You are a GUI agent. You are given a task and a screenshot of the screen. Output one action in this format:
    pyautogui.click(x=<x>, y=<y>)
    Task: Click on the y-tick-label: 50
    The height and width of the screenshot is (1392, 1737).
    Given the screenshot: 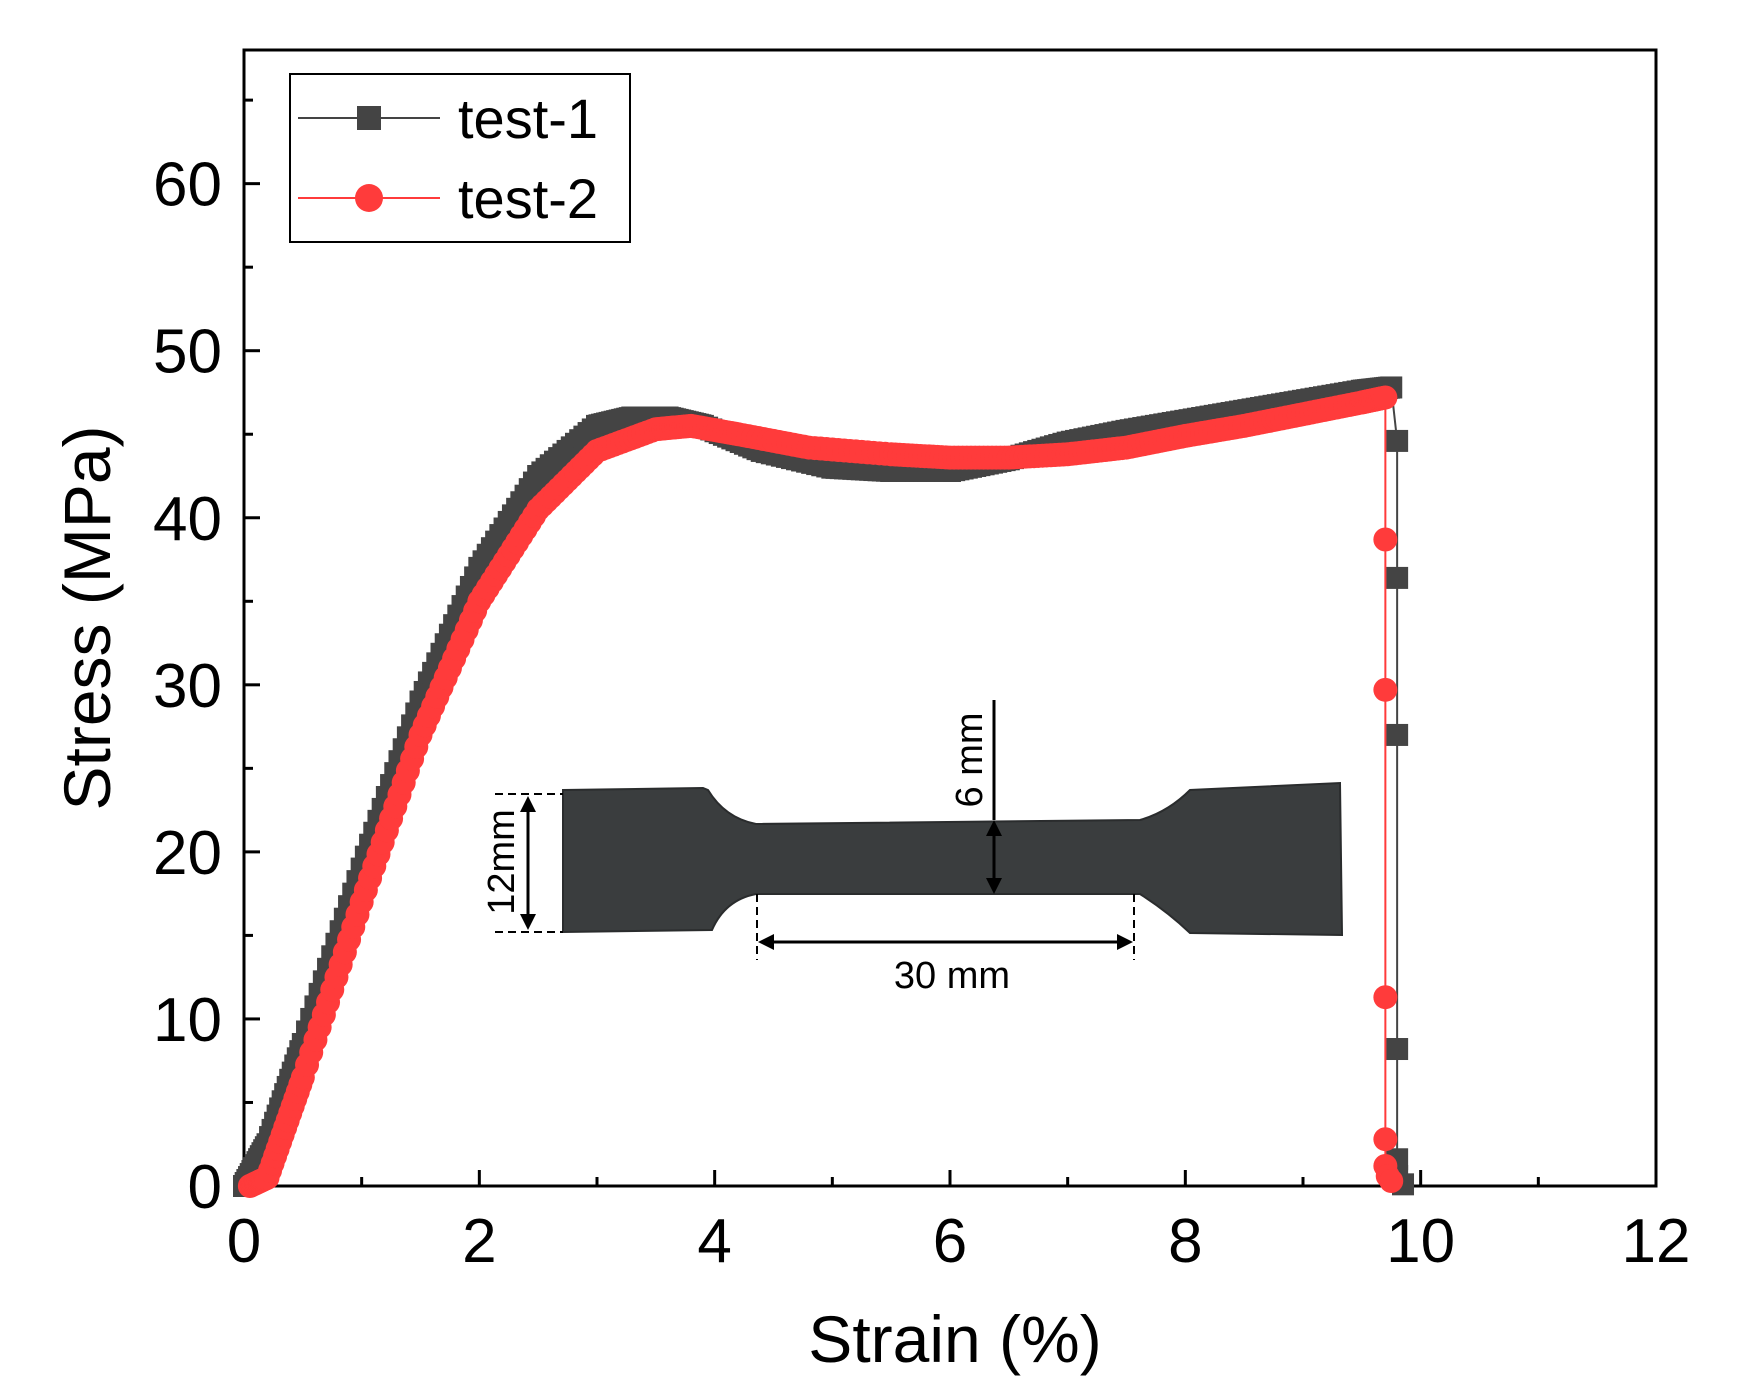 What is the action you would take?
    pyautogui.click(x=187, y=352)
    